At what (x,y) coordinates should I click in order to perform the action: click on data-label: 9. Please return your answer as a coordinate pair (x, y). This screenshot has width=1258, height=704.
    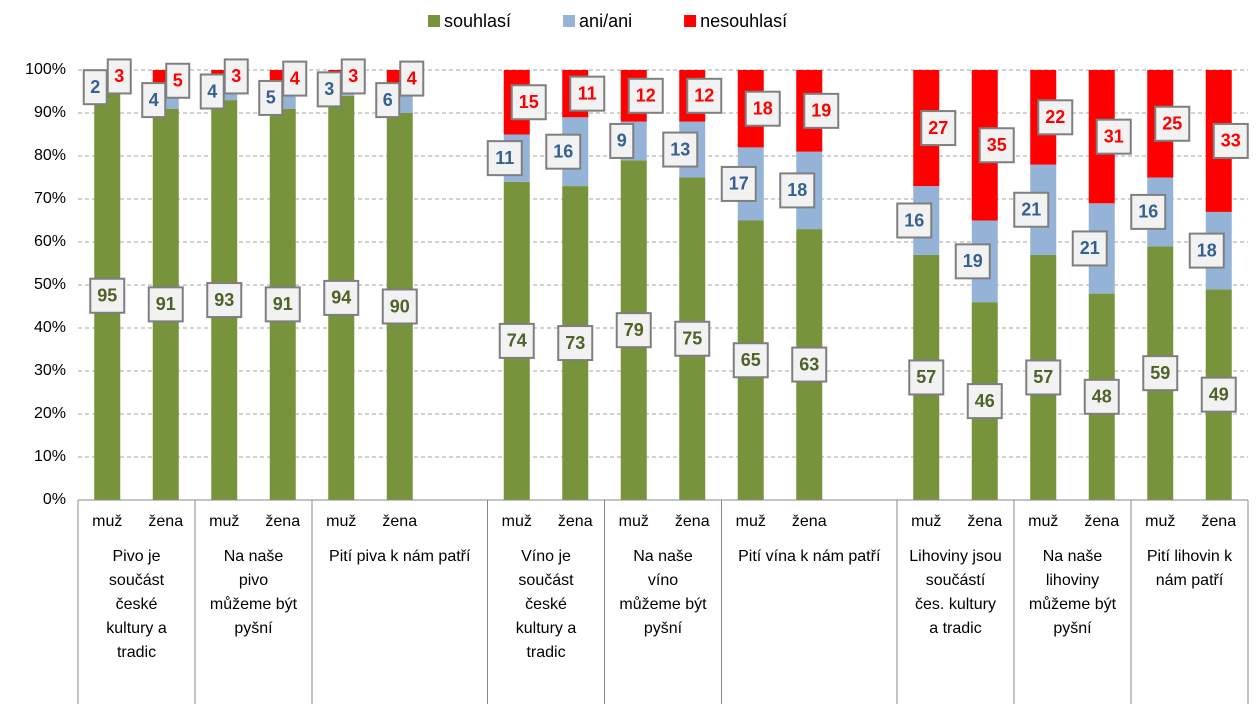
    Looking at the image, I should click on (622, 141).